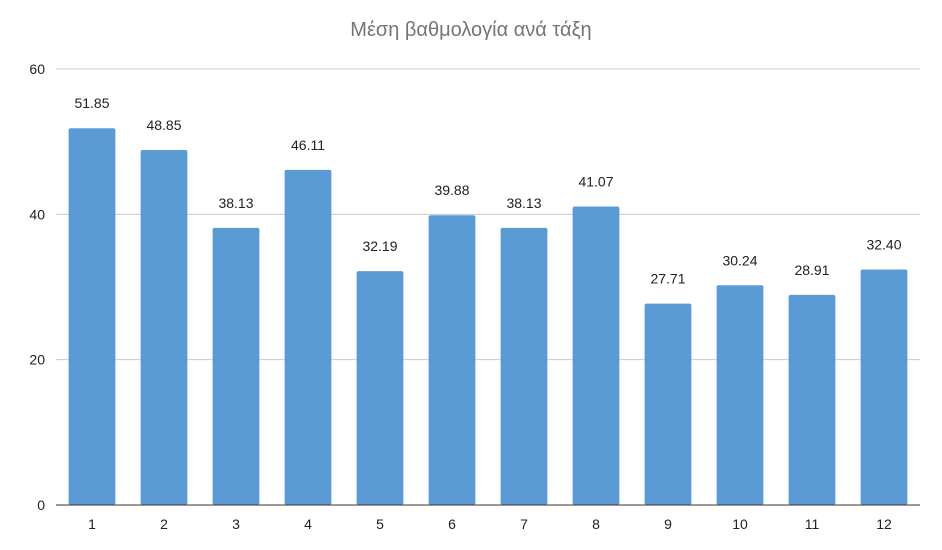 The image size is (942, 550). I want to click on data-label: 48.85, so click(163, 125).